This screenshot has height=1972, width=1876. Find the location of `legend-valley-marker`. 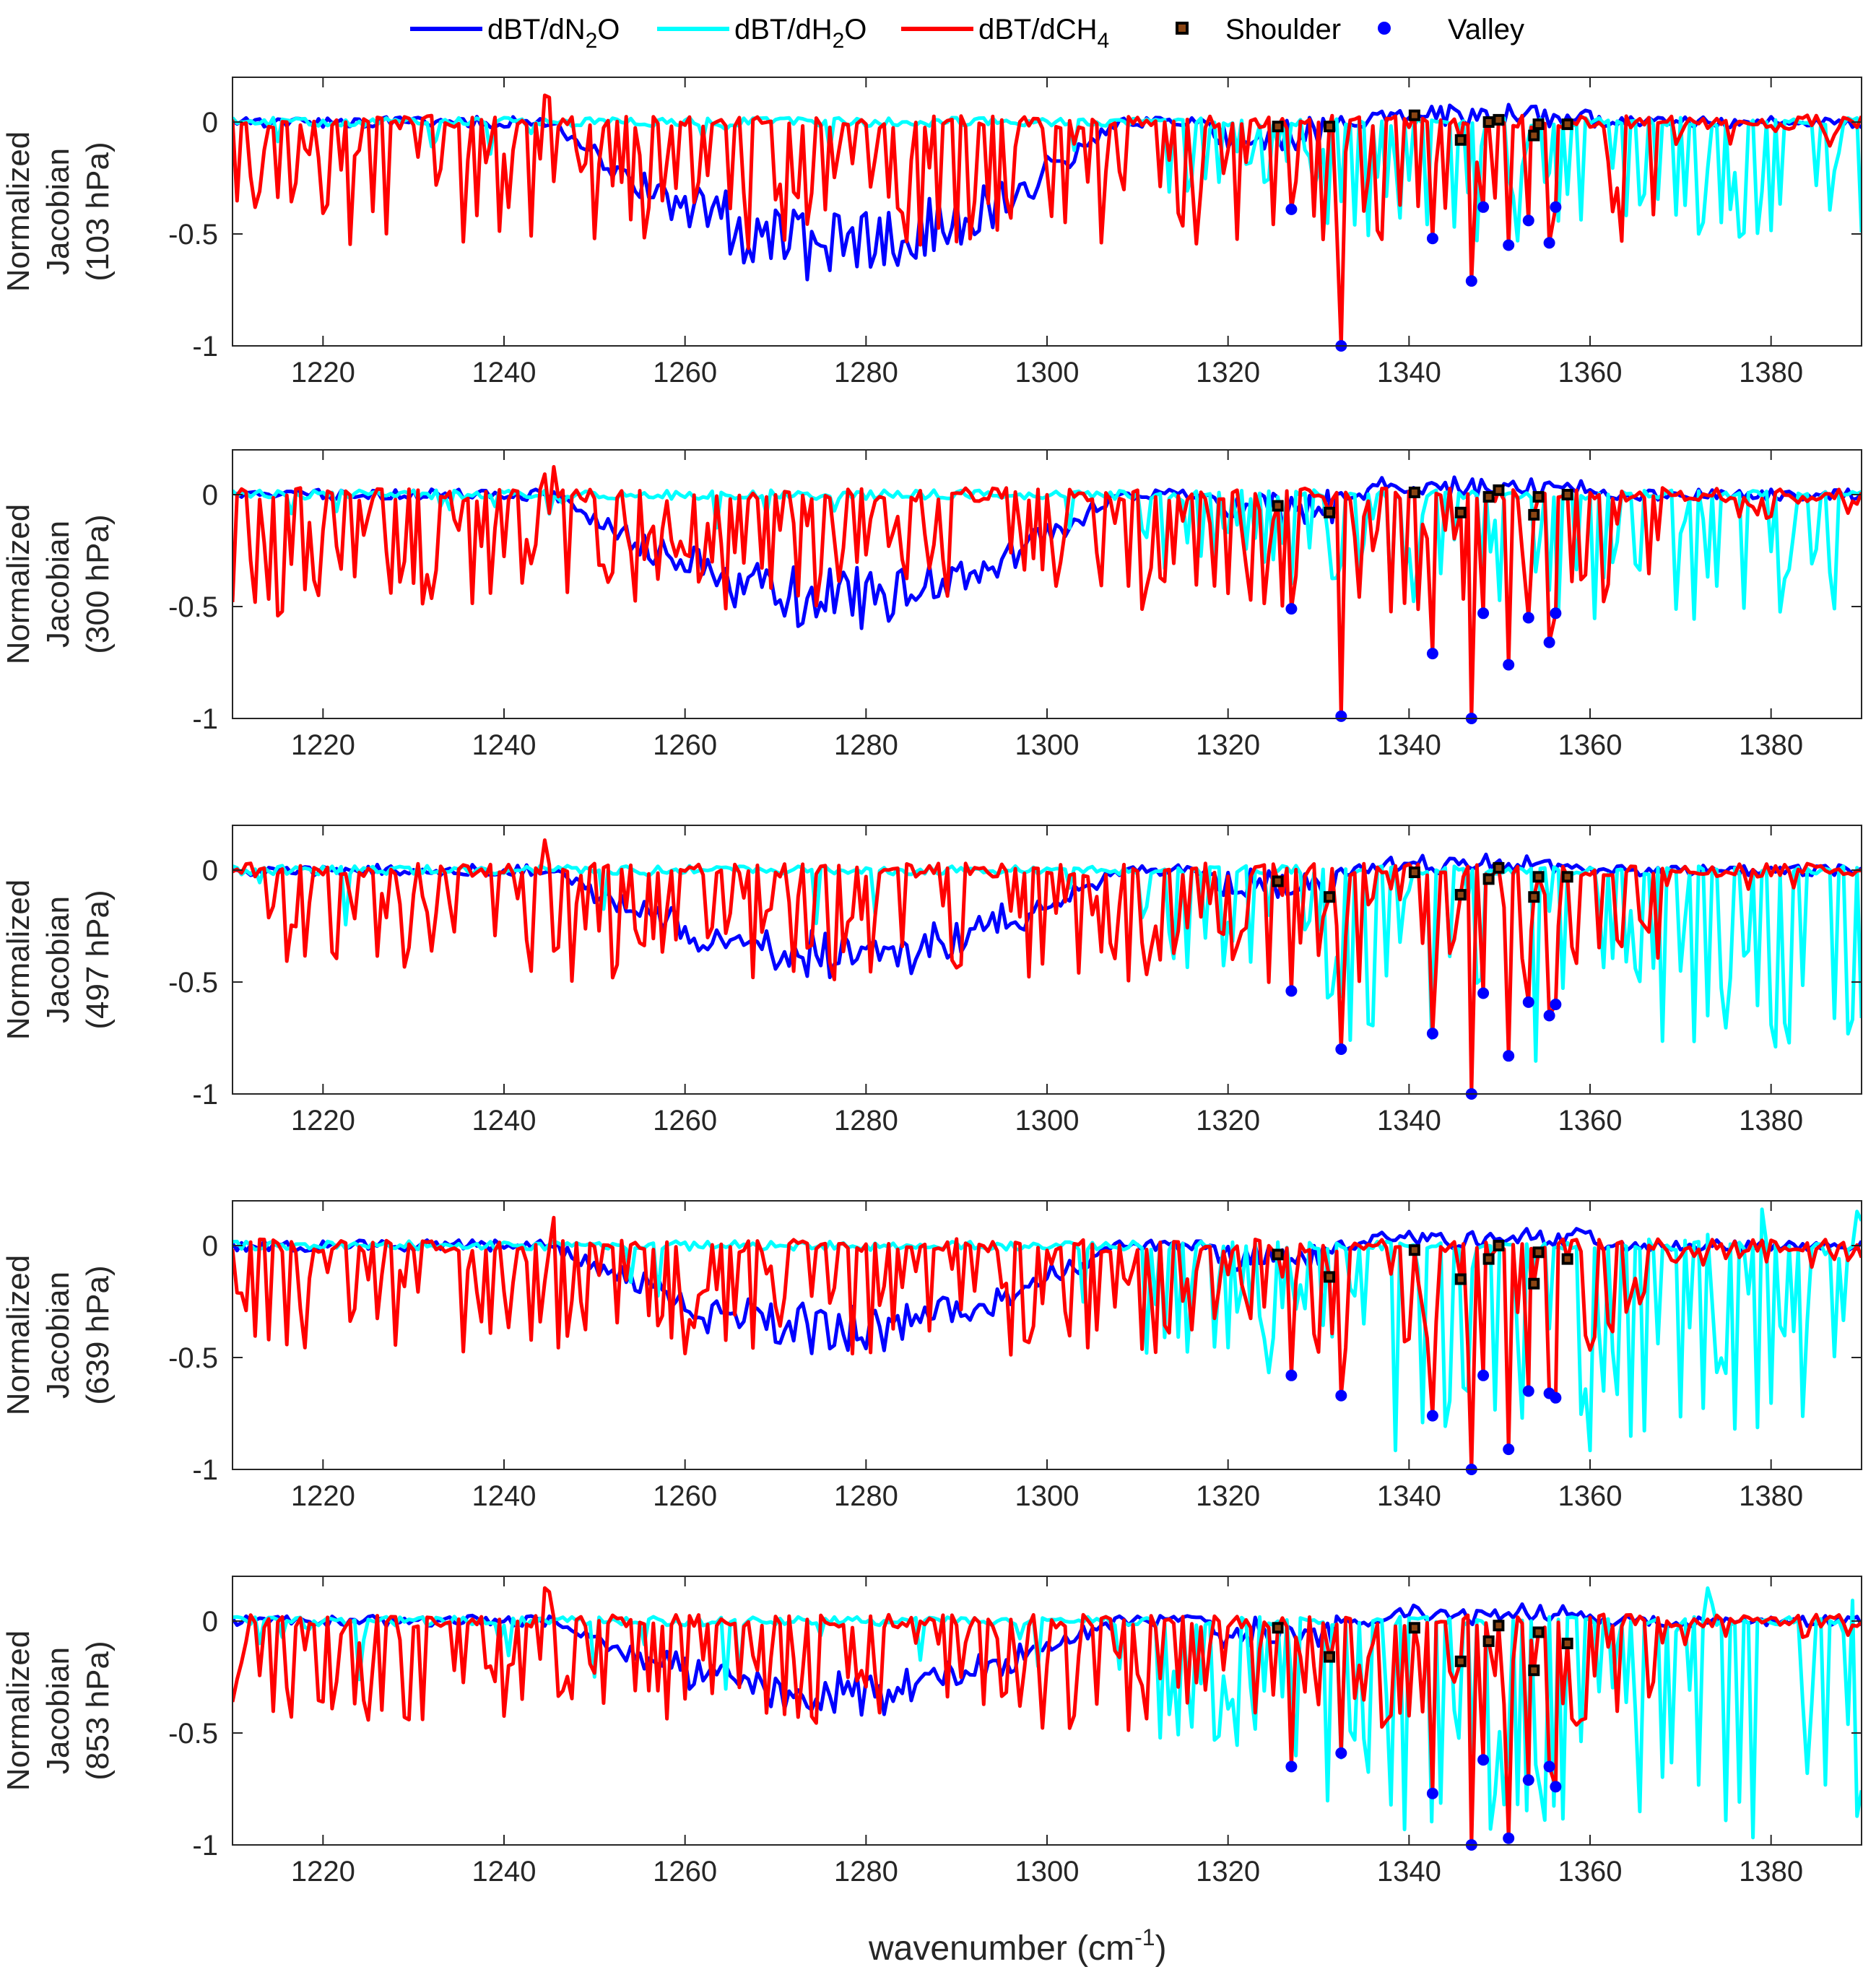

legend-valley-marker is located at coordinates (1384, 28).